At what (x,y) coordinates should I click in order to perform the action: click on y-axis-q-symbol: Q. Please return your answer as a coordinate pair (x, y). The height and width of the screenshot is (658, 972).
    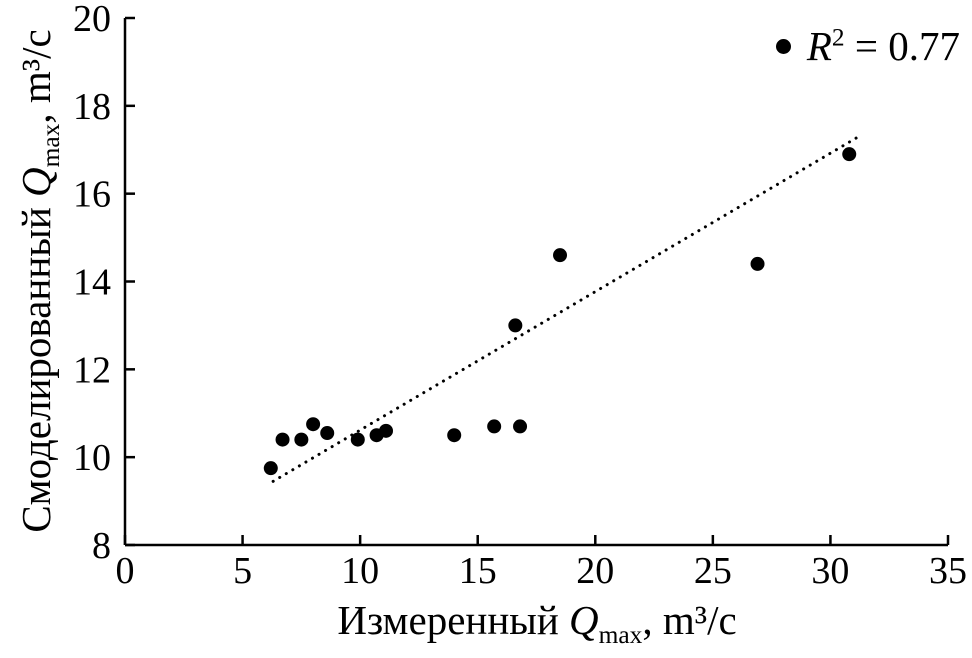
    Looking at the image, I should click on (36, 182).